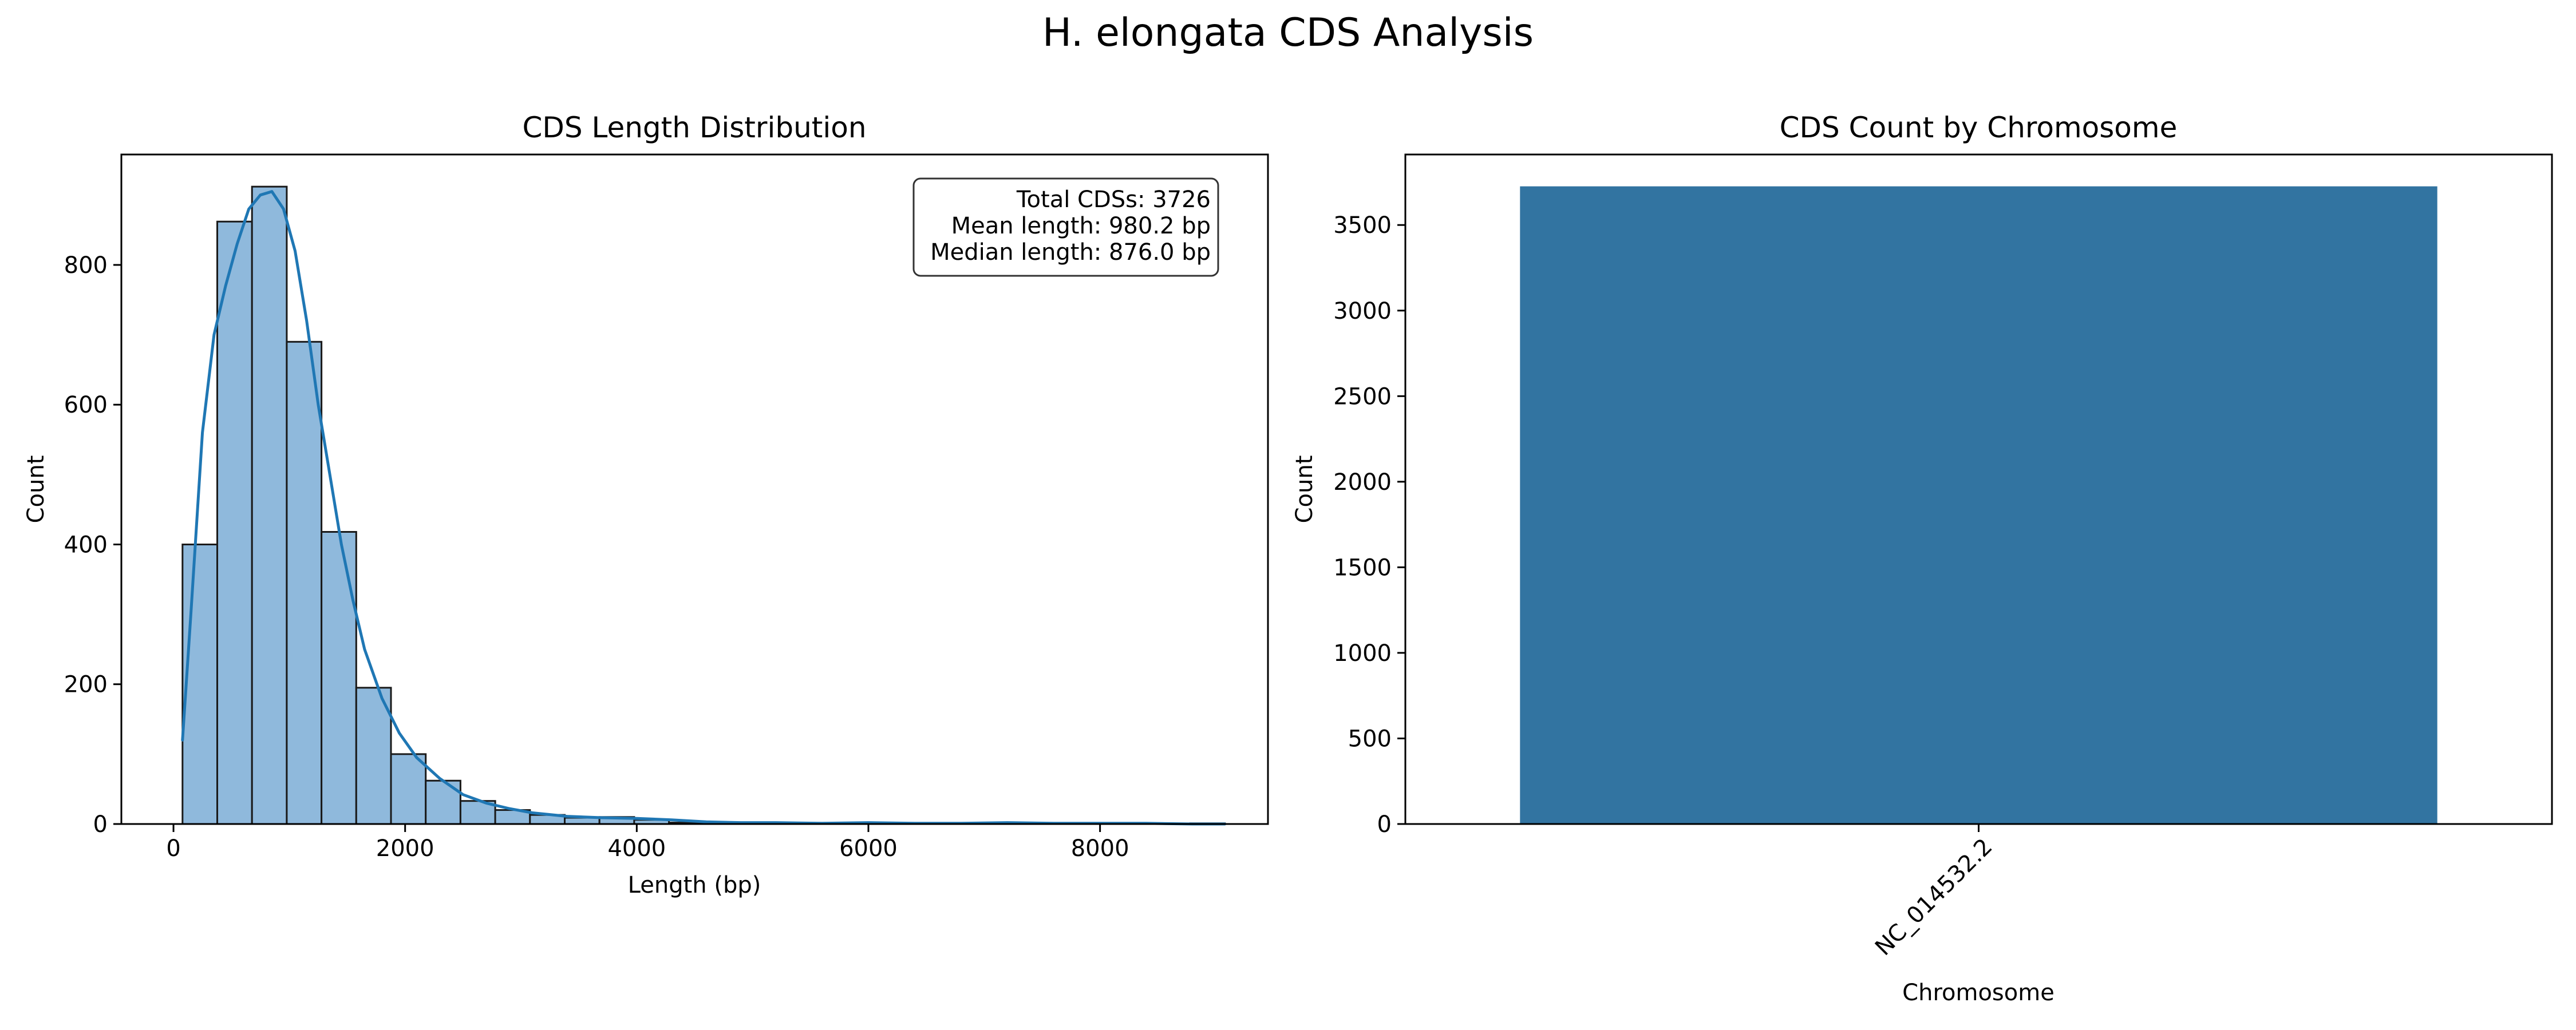 The height and width of the screenshot is (1030, 2576). What do you see at coordinates (1370, 739) in the screenshot?
I see `y-tick-label: 500` at bounding box center [1370, 739].